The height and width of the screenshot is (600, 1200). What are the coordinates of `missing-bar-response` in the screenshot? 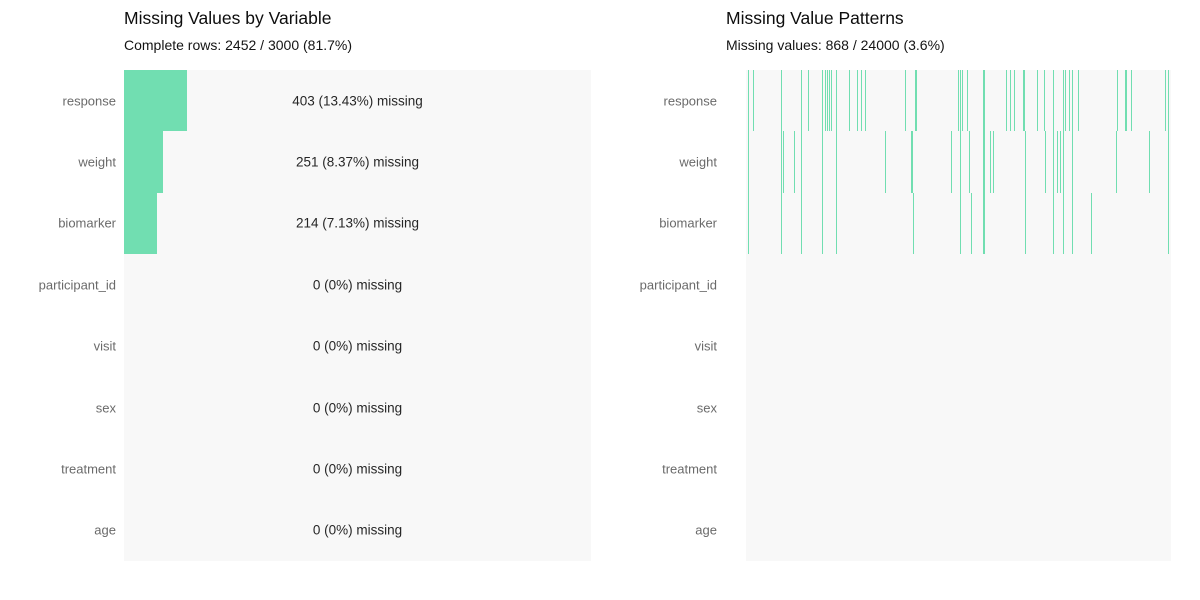 It's located at (155, 101).